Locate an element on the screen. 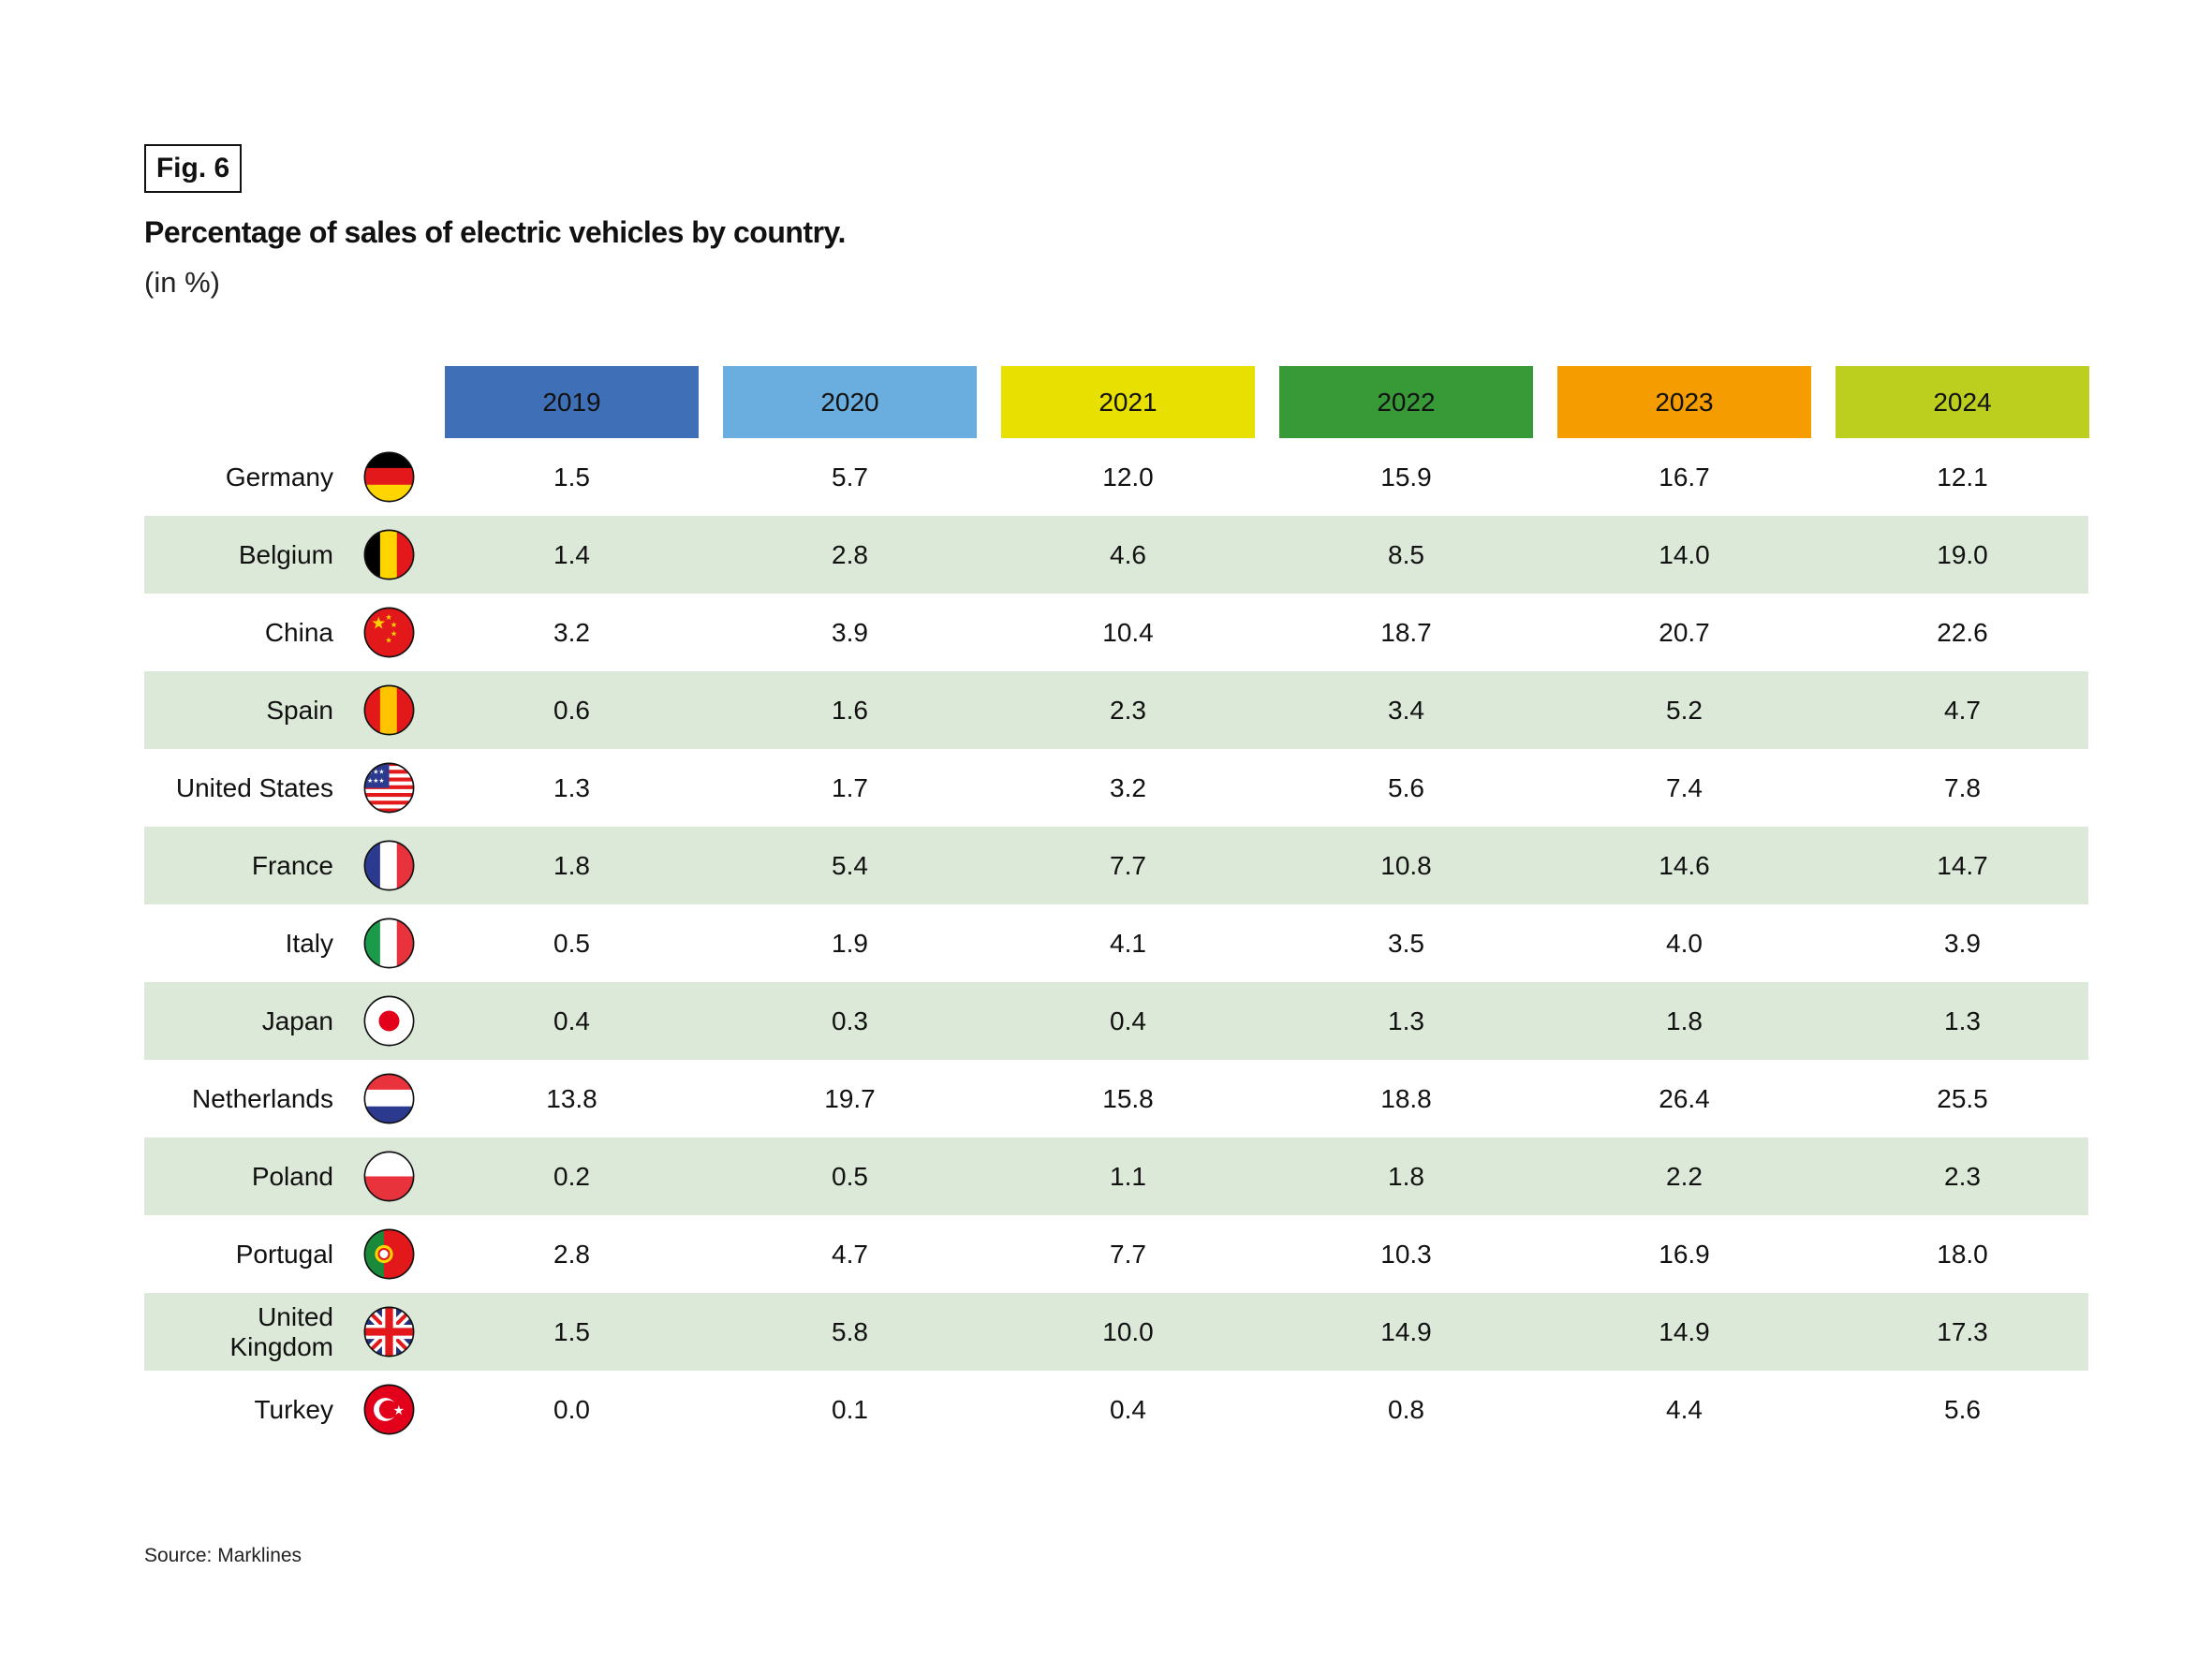 The image size is (2212, 1659). cell-value: 15.9 is located at coordinates (1406, 477).